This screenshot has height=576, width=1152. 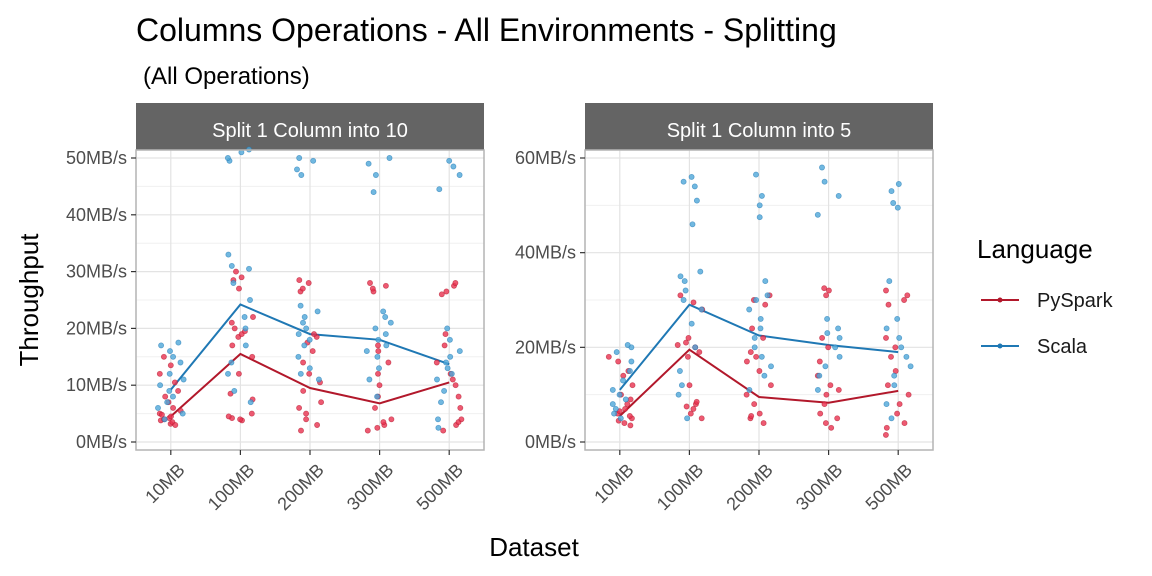 What do you see at coordinates (29, 300) in the screenshot?
I see `y-axis-label: Throughput` at bounding box center [29, 300].